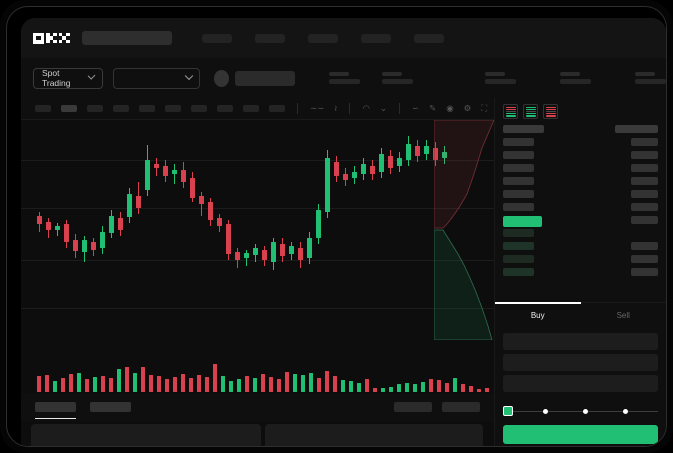  I want to click on tab-sell: Sell, so click(624, 315).